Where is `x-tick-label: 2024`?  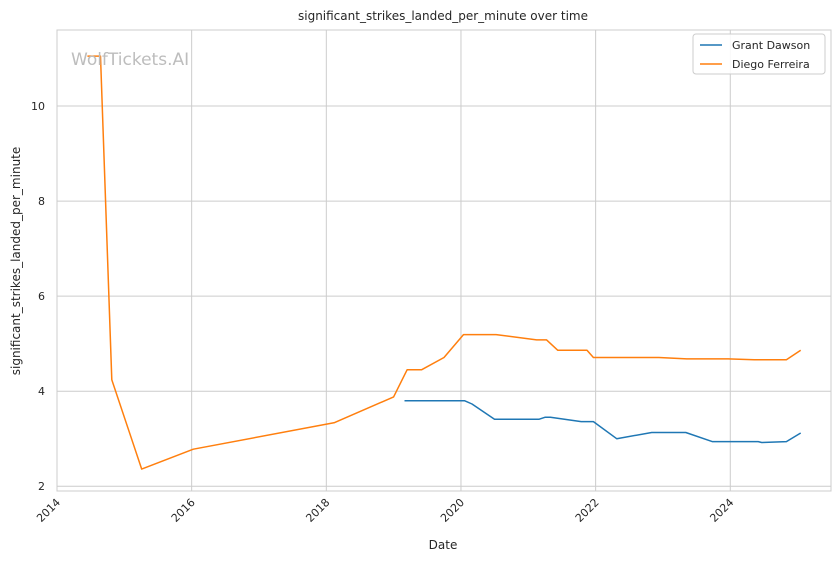
x-tick-label: 2024 is located at coordinates (721, 510).